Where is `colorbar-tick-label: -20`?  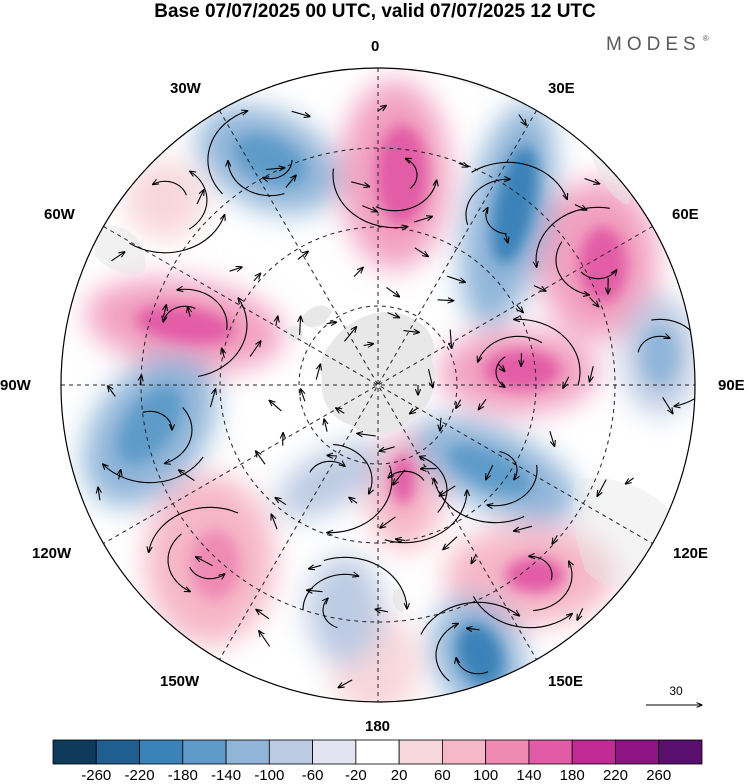
colorbar-tick-label: -20 is located at coordinates (356, 775).